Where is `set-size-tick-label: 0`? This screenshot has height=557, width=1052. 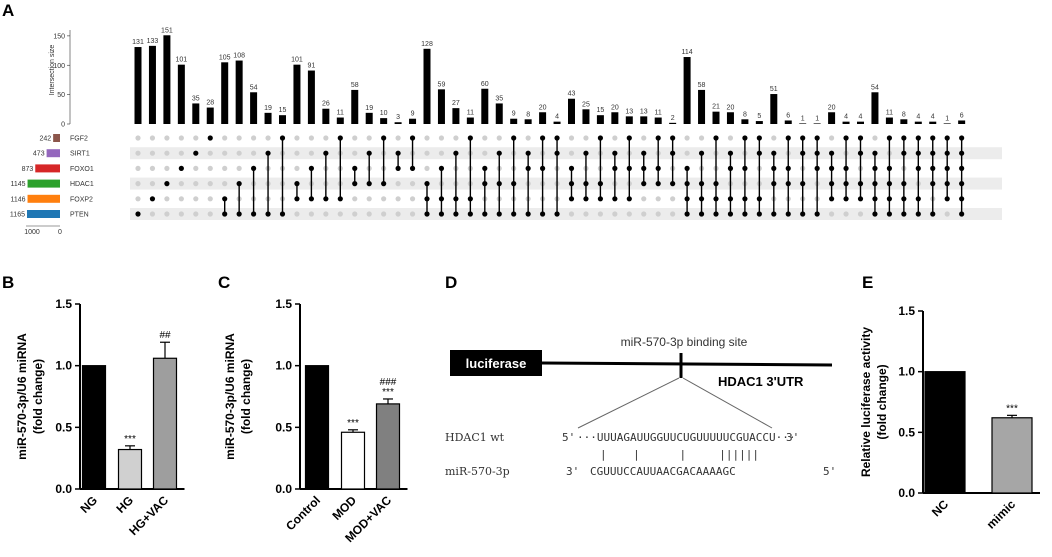 set-size-tick-label: 0 is located at coordinates (60, 232).